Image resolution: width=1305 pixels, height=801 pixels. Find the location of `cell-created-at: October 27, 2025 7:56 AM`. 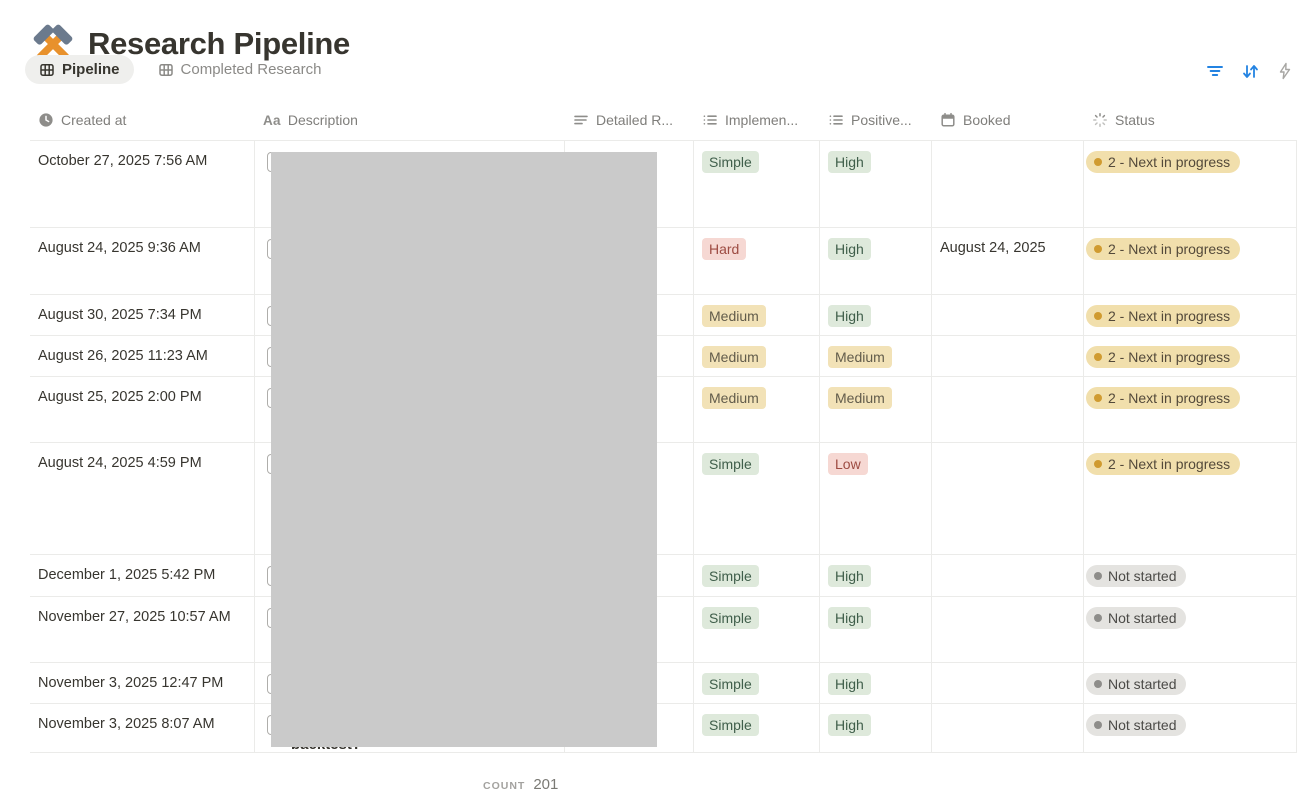

cell-created-at: October 27, 2025 7:56 AM is located at coordinates (142, 184).